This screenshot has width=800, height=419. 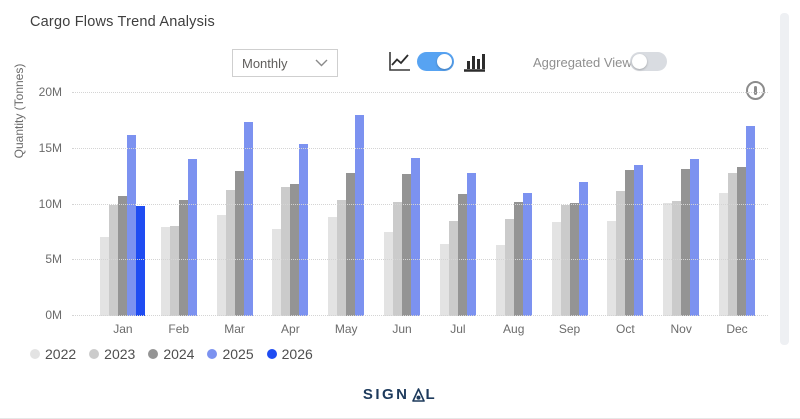 I want to click on chevron-down-icon, so click(x=321, y=63).